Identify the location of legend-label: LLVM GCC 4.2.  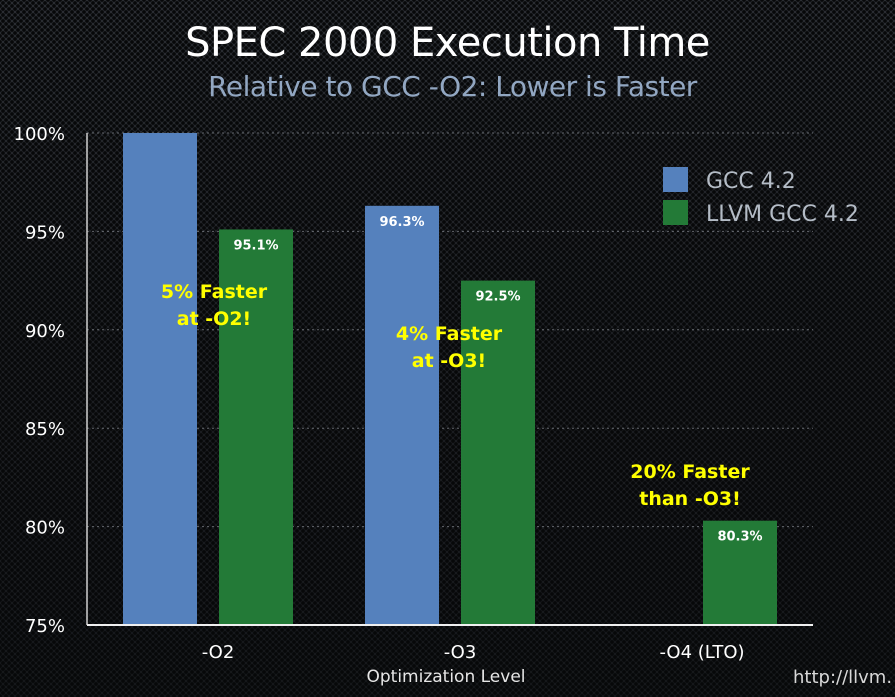
(782, 214).